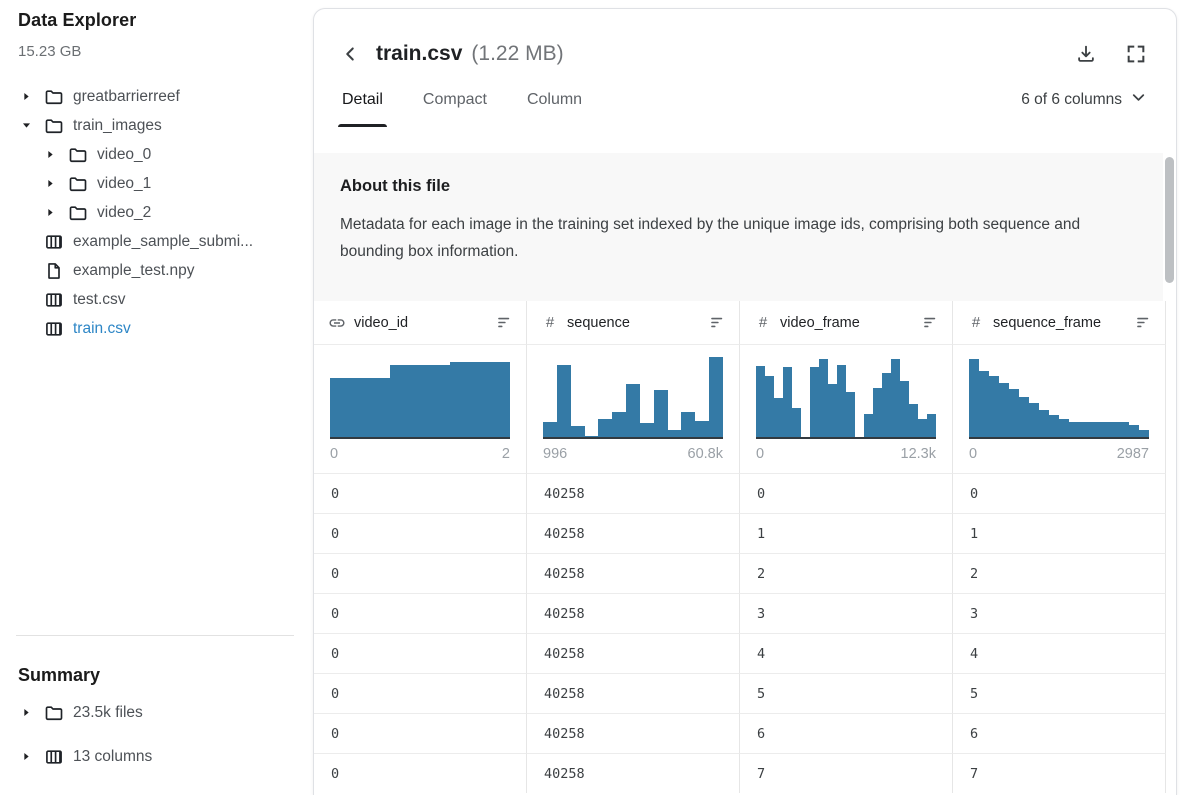  Describe the element at coordinates (763, 322) in the screenshot. I see `hash-icon: #` at that location.